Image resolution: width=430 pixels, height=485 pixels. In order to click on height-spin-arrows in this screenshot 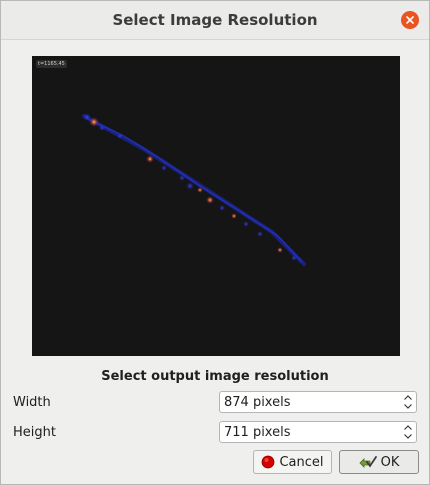, I will do `click(408, 432)`.